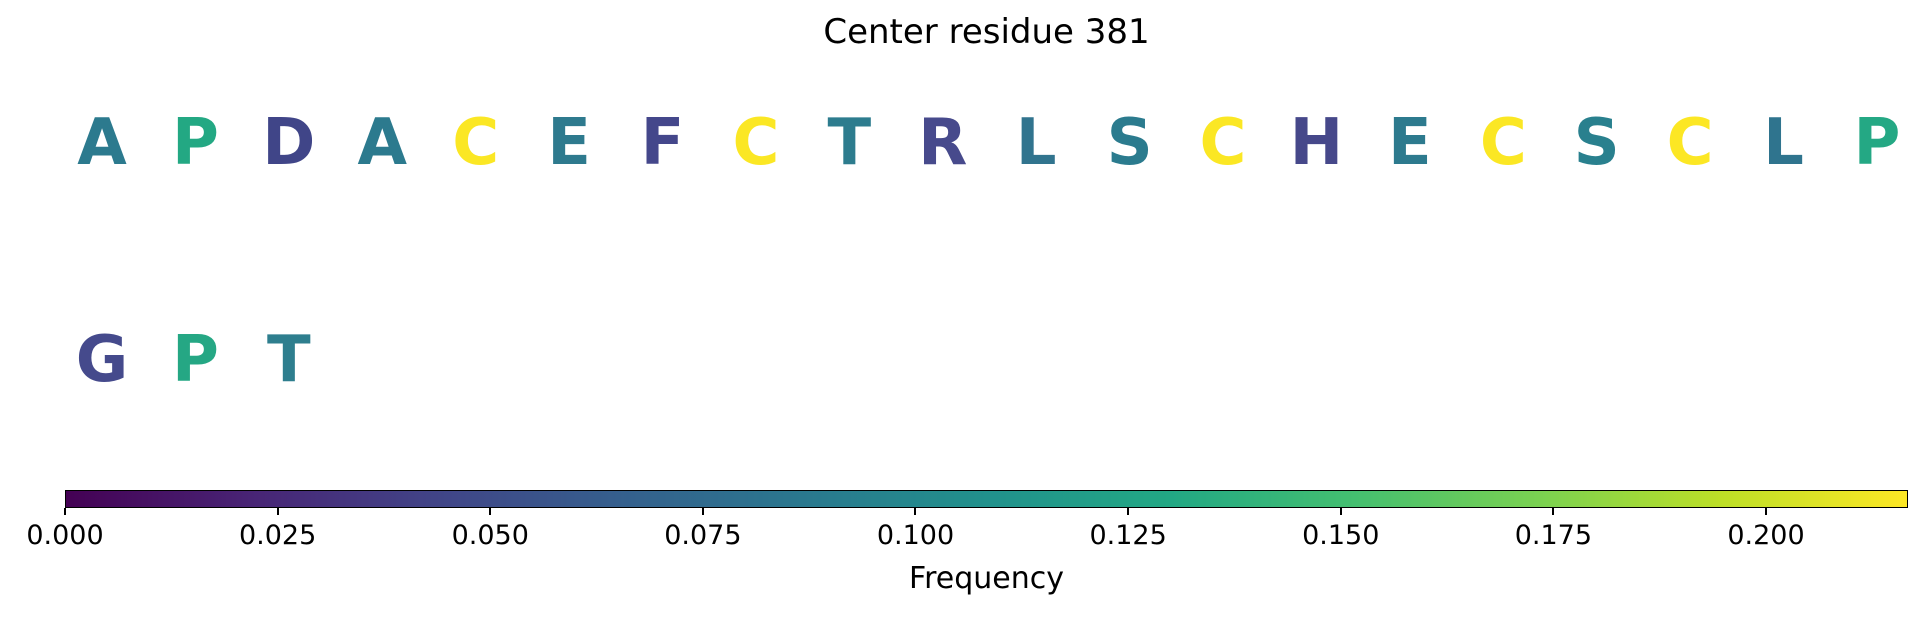 The height and width of the screenshot is (619, 1927). What do you see at coordinates (102, 360) in the screenshot?
I see `residue-letter: G` at bounding box center [102, 360].